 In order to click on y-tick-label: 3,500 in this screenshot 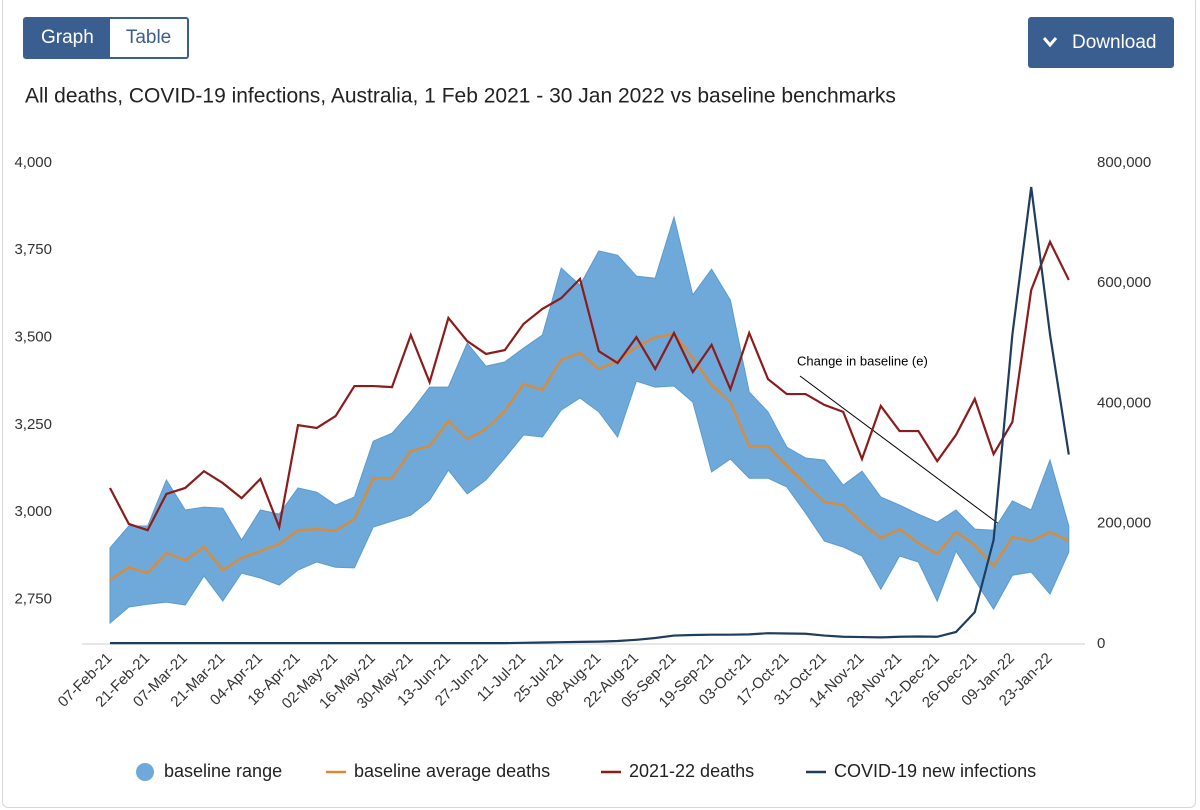, I will do `click(33, 336)`.